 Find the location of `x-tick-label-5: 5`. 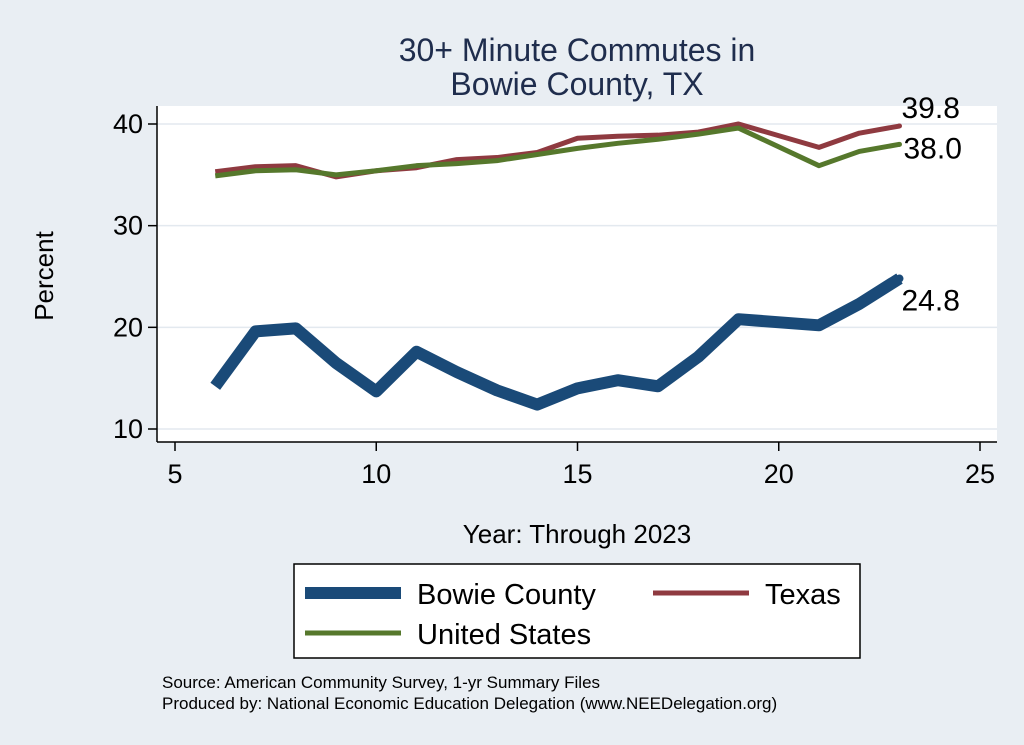

x-tick-label-5: 5 is located at coordinates (174, 474).